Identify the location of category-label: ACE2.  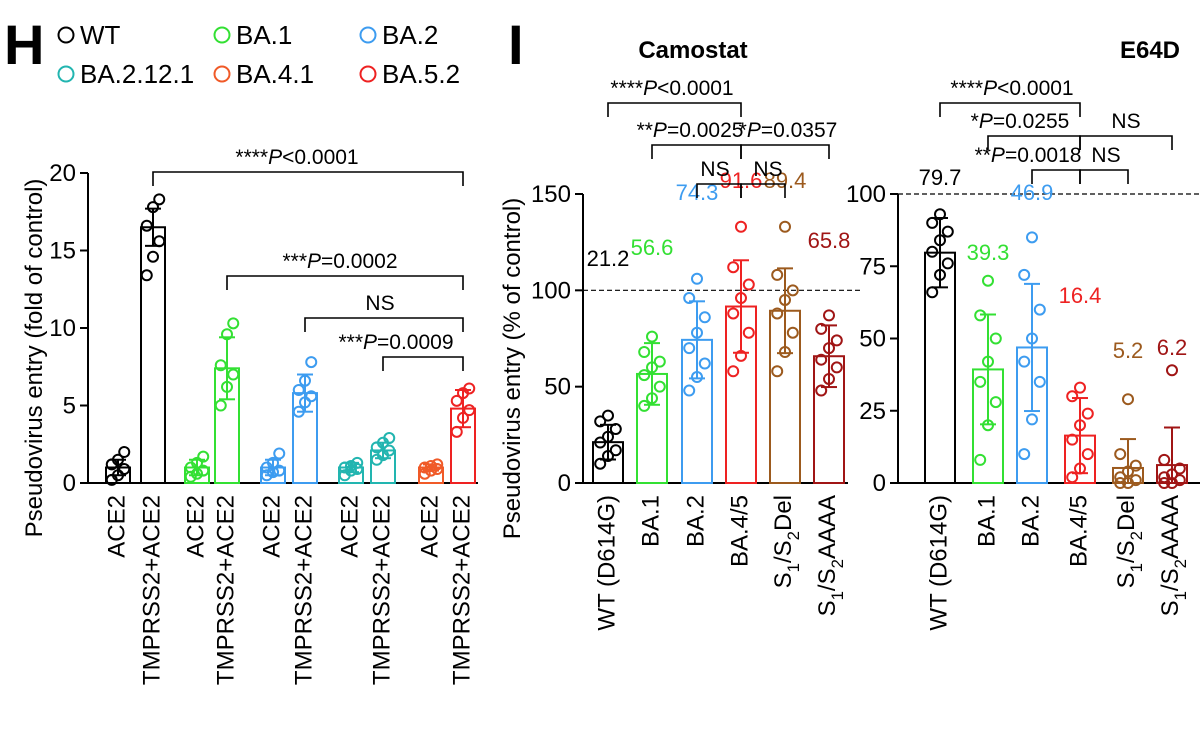
(349, 526).